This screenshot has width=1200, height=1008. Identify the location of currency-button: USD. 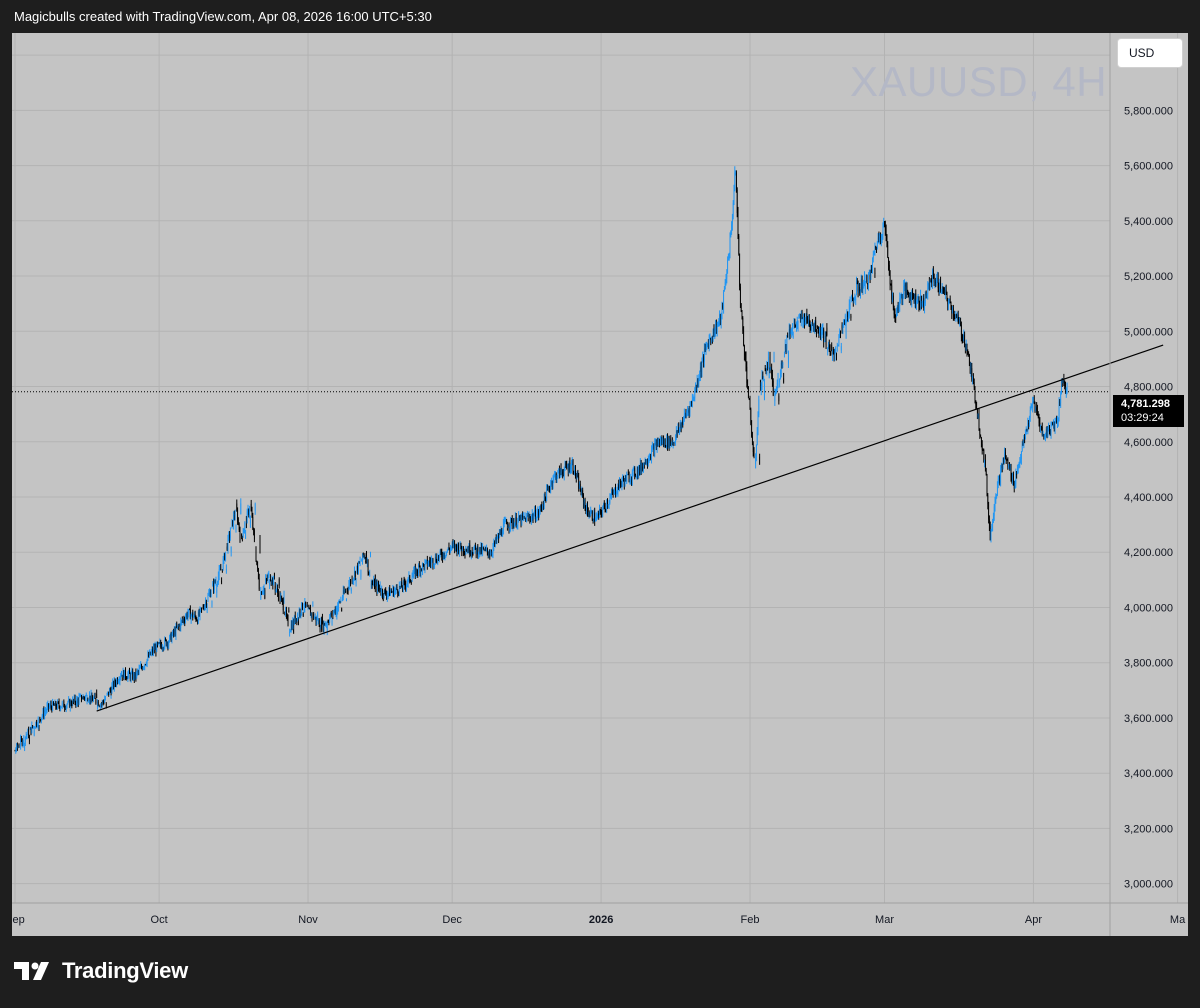
(1150, 53).